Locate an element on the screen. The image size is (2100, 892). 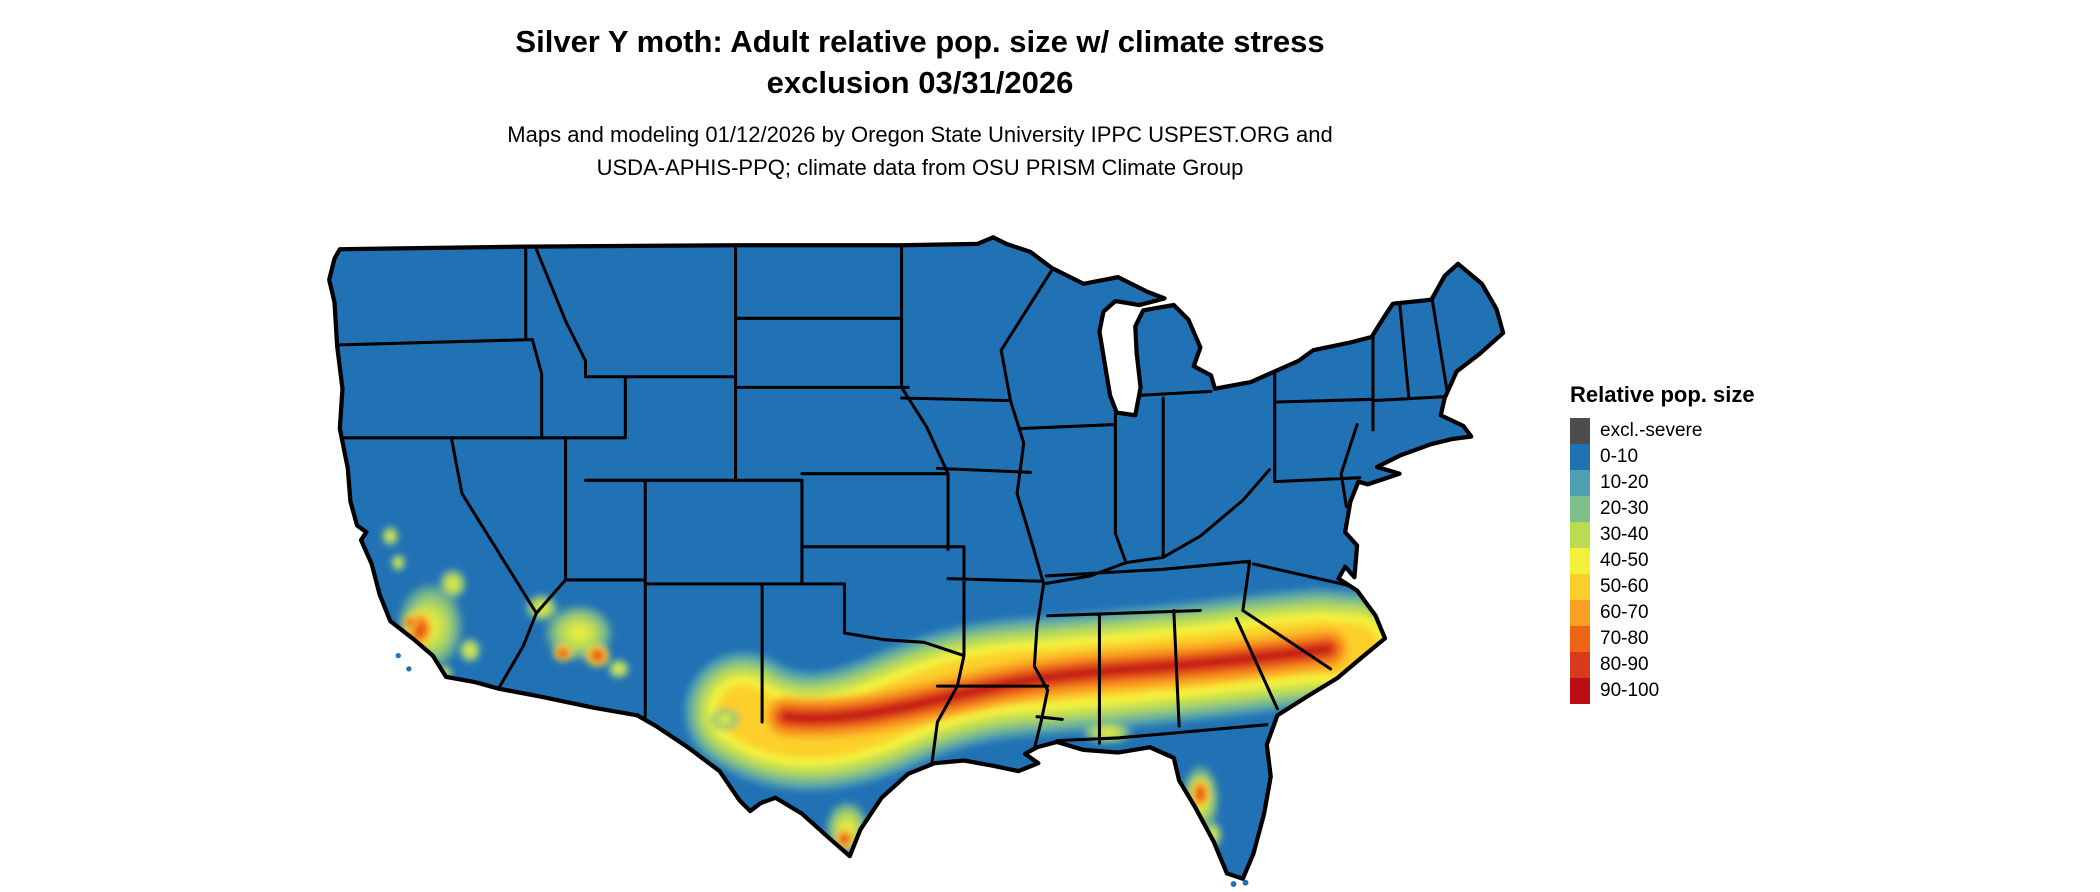
legend-label: 20-30 is located at coordinates (1624, 508).